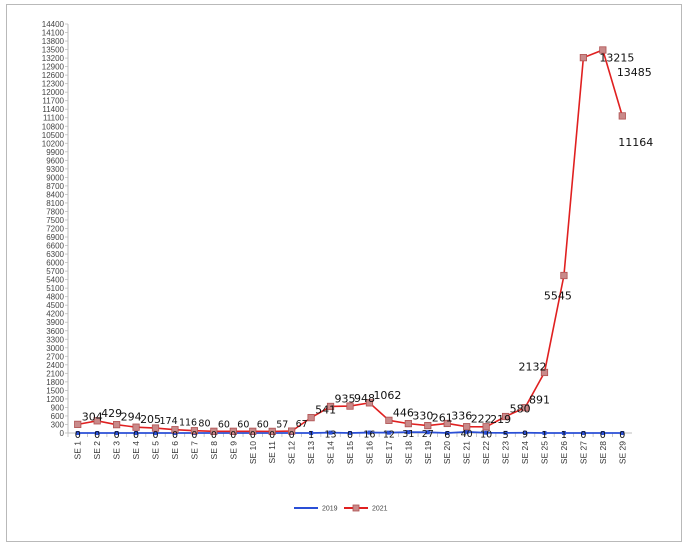 The image size is (689, 546). What do you see at coordinates (506, 452) in the screenshot?
I see `x-tick-label: SE 23` at bounding box center [506, 452].